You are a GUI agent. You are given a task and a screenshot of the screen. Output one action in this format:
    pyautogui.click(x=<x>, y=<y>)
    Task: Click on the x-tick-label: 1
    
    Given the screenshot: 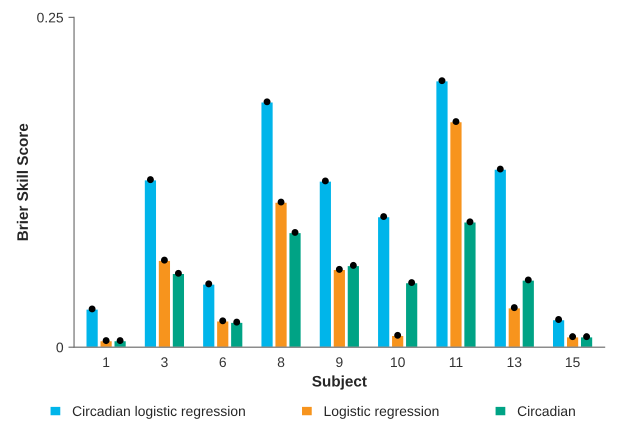 What is the action you would take?
    pyautogui.click(x=106, y=362)
    